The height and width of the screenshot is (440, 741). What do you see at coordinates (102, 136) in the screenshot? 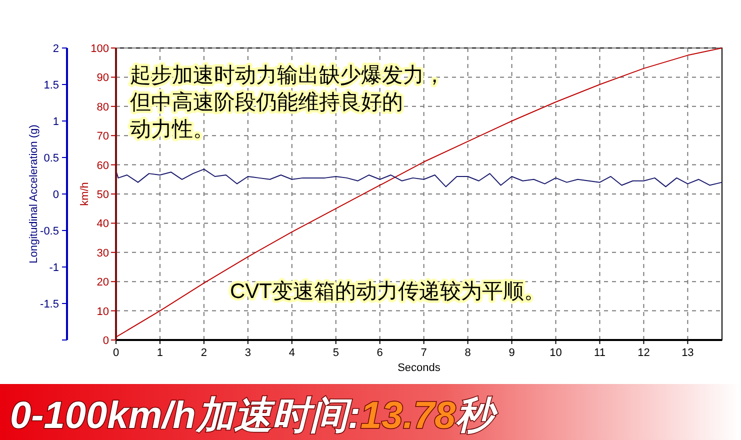
I see `y-tick-label: 70` at bounding box center [102, 136].